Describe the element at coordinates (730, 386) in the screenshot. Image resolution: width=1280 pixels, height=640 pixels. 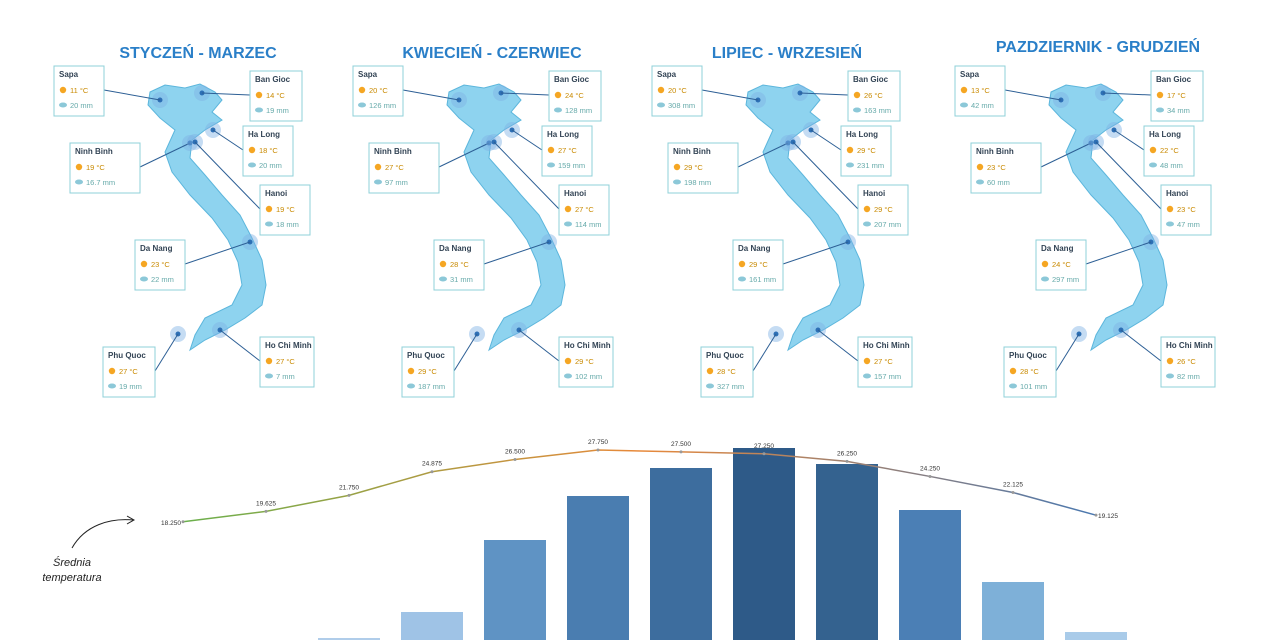
I see `city-rain: 327 mm` at that location.